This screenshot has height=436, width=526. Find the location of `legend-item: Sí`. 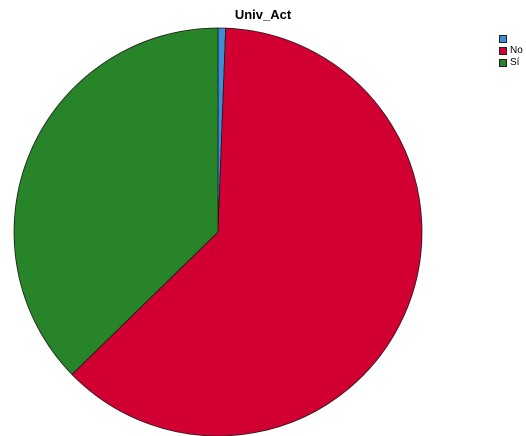

legend-item: Sí is located at coordinates (511, 62).